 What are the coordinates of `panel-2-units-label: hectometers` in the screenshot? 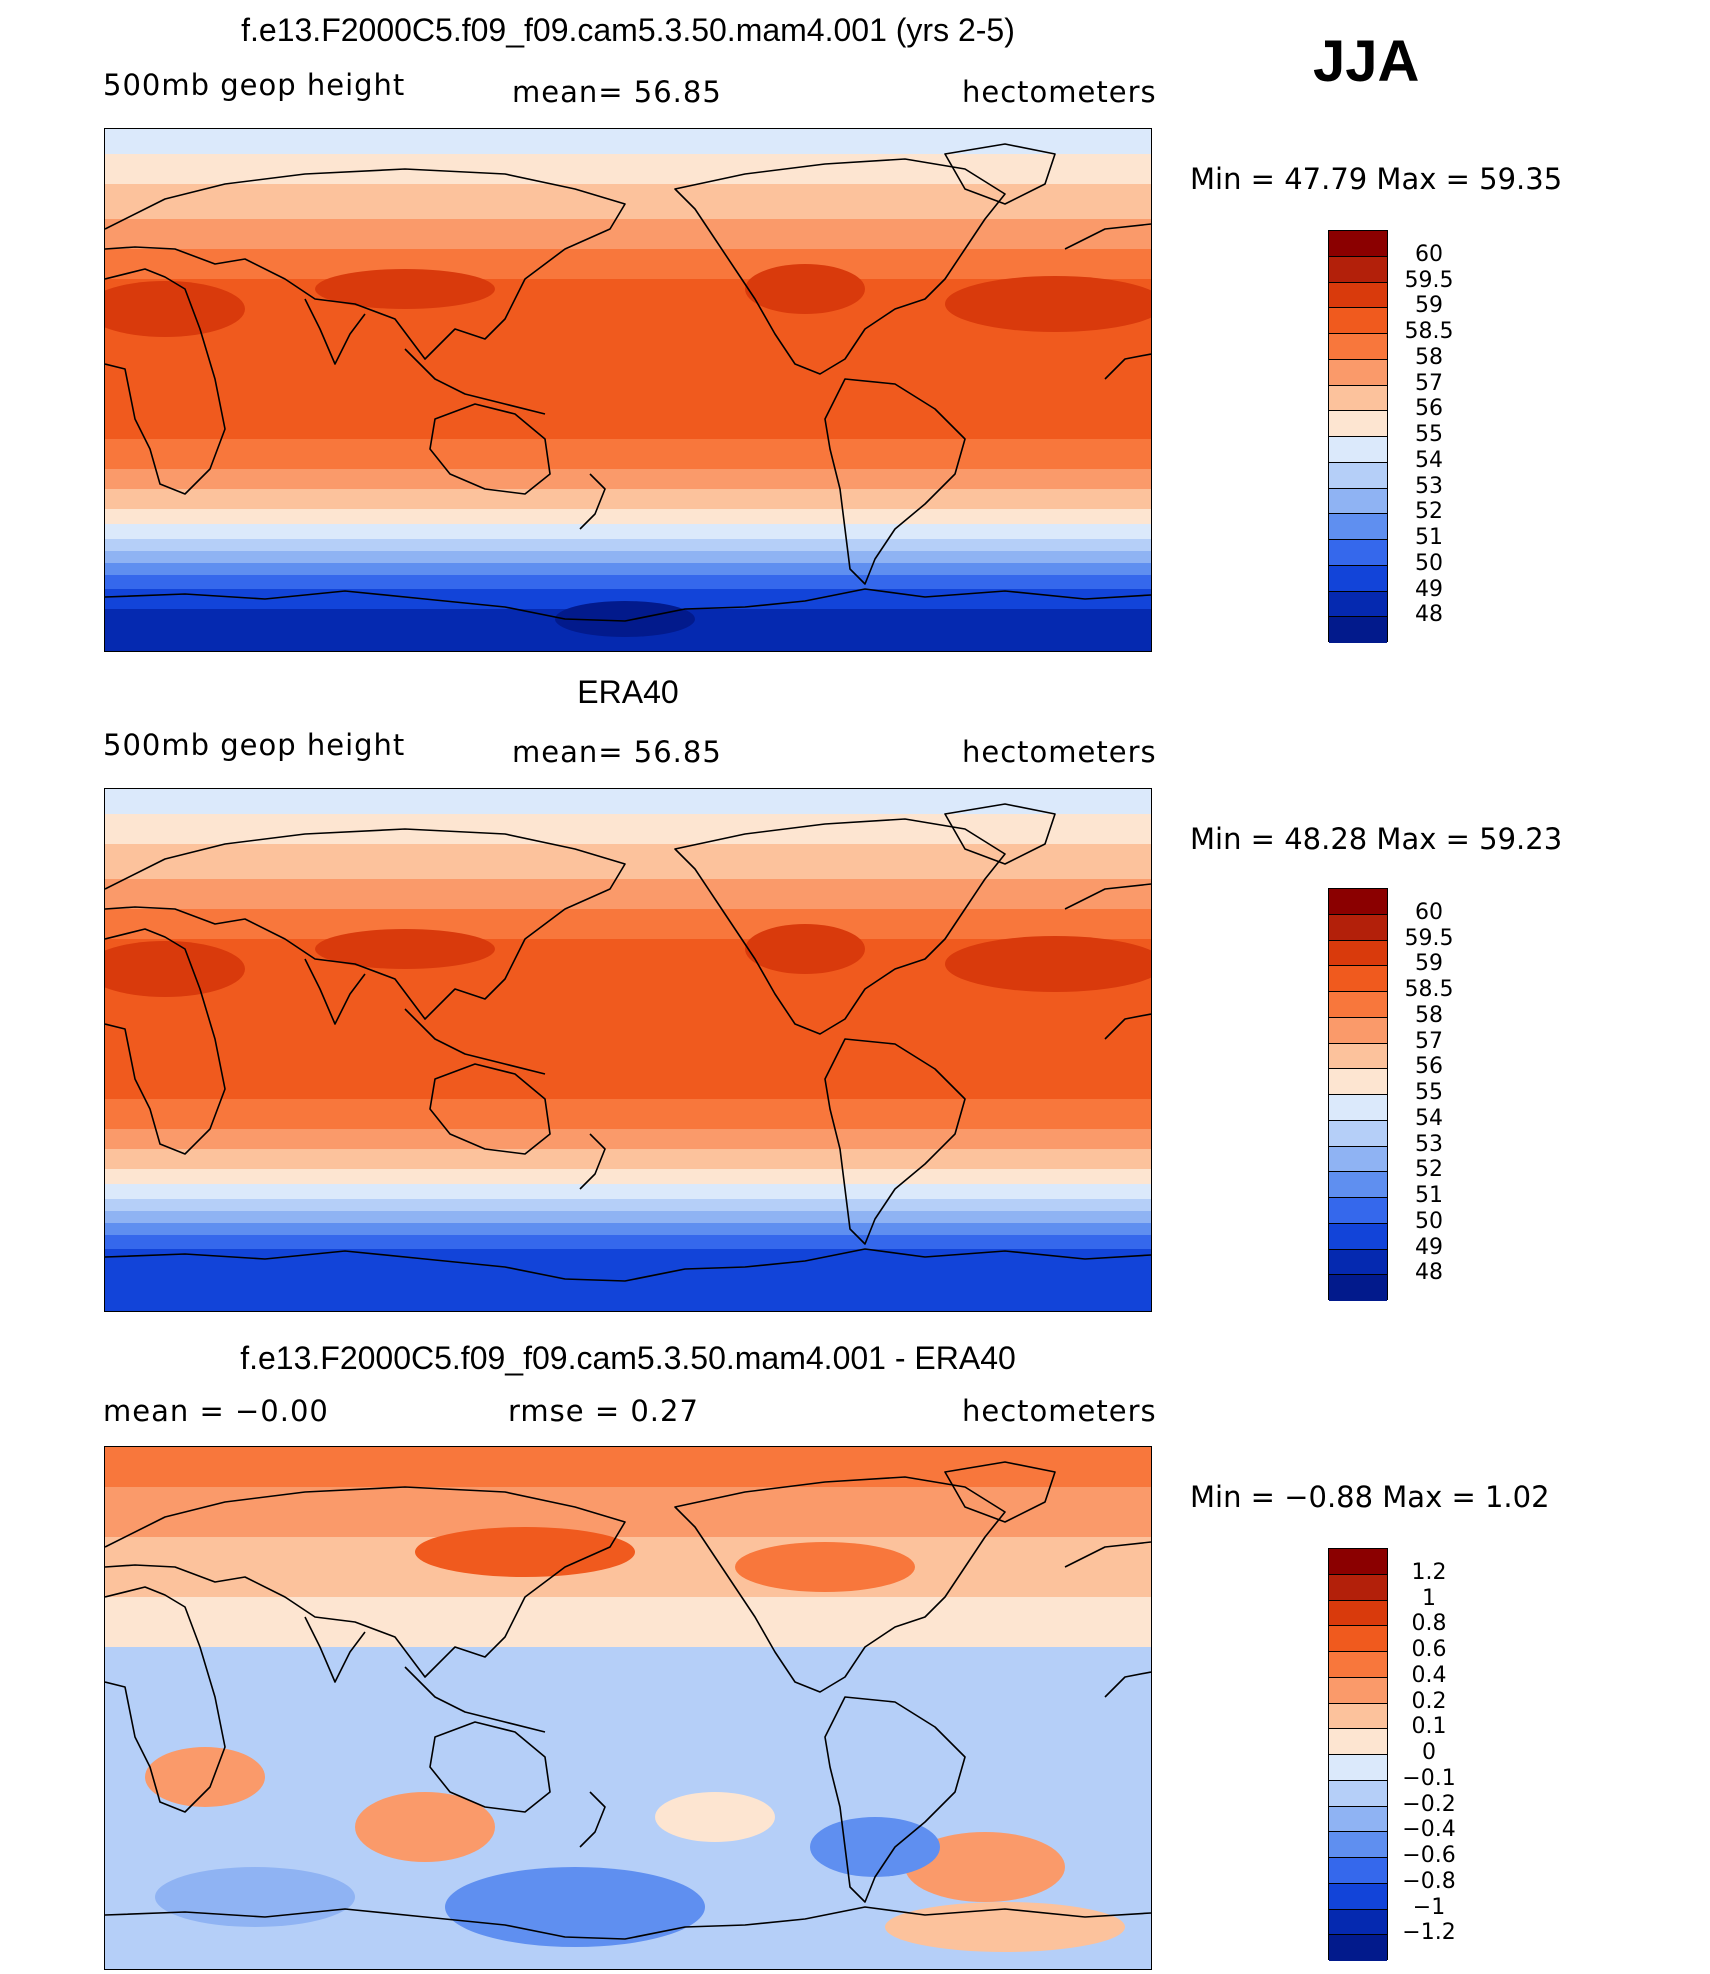 It's located at (1059, 752).